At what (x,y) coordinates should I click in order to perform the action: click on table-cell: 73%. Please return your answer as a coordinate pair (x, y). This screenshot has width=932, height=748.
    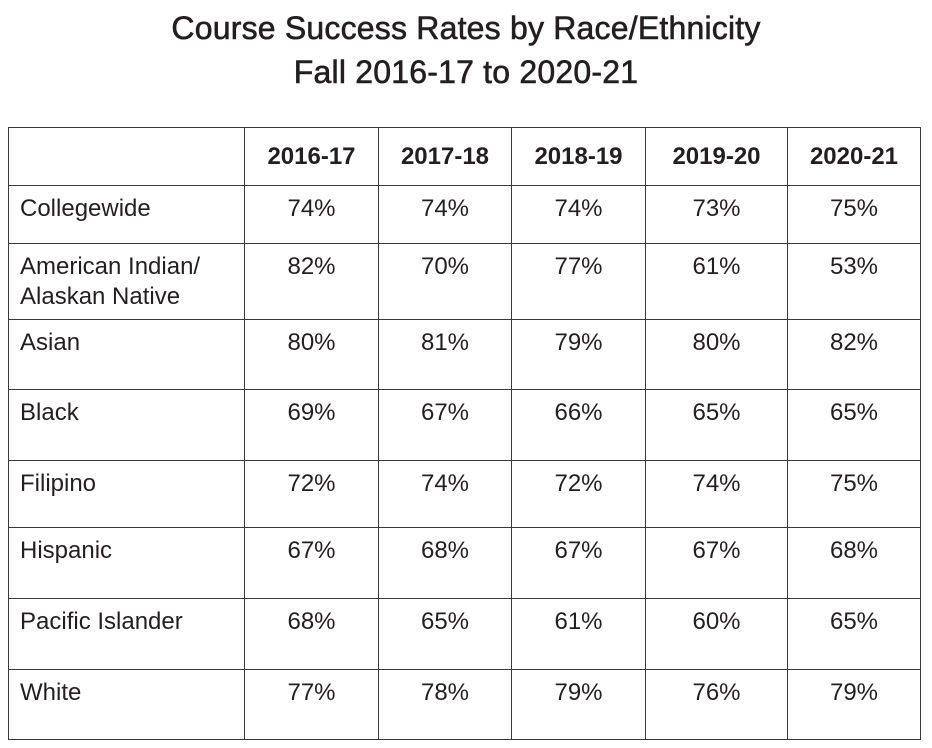
    Looking at the image, I should click on (716, 214).